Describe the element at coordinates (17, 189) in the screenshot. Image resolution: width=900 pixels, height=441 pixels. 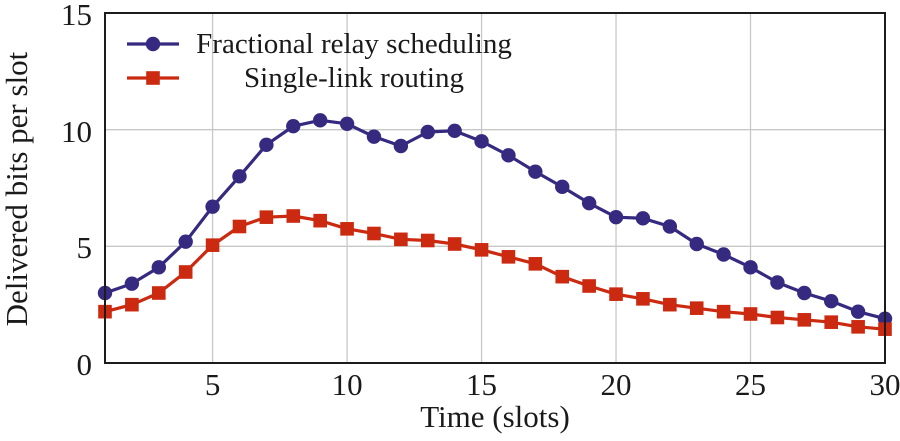
I see `y-axis-title: Delivered bits per slot` at that location.